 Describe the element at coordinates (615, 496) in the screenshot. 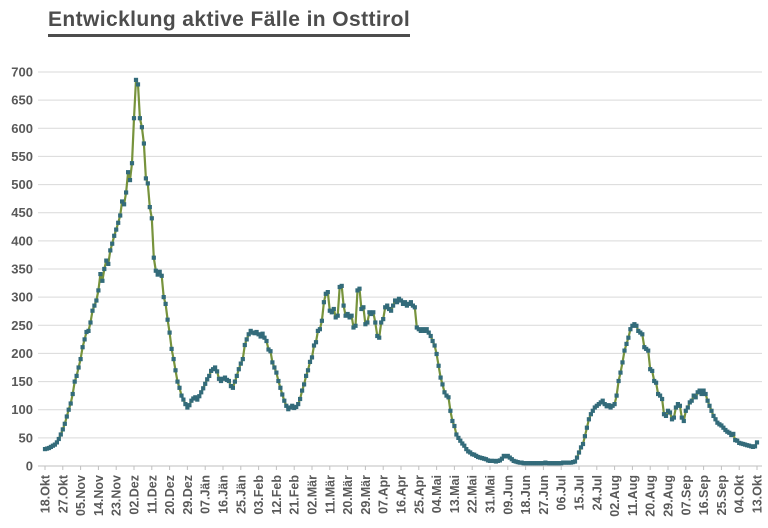

I see `x-axis-tick-label: 02.Aug` at that location.